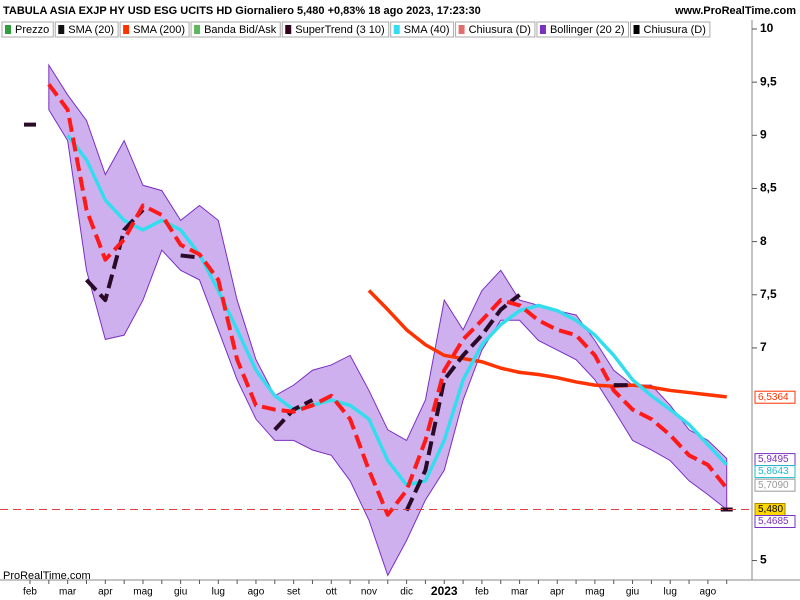 The image size is (800, 600). I want to click on legend-item: Bollinger (20 2), so click(583, 29).